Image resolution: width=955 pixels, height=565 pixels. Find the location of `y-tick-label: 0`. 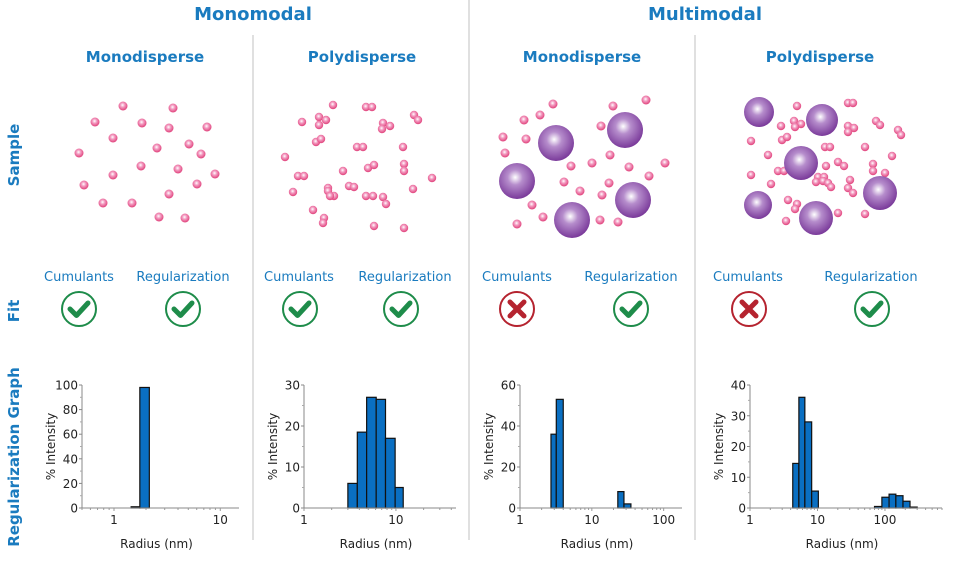

y-tick-label: 0 is located at coordinates (74, 509).